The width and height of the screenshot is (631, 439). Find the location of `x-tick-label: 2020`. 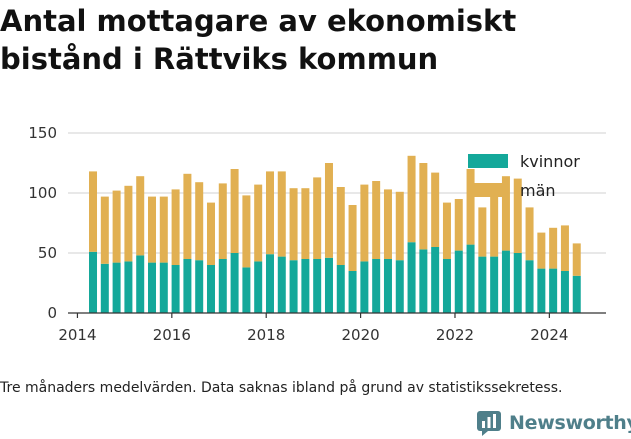

x-tick-label: 2020 is located at coordinates (361, 335).